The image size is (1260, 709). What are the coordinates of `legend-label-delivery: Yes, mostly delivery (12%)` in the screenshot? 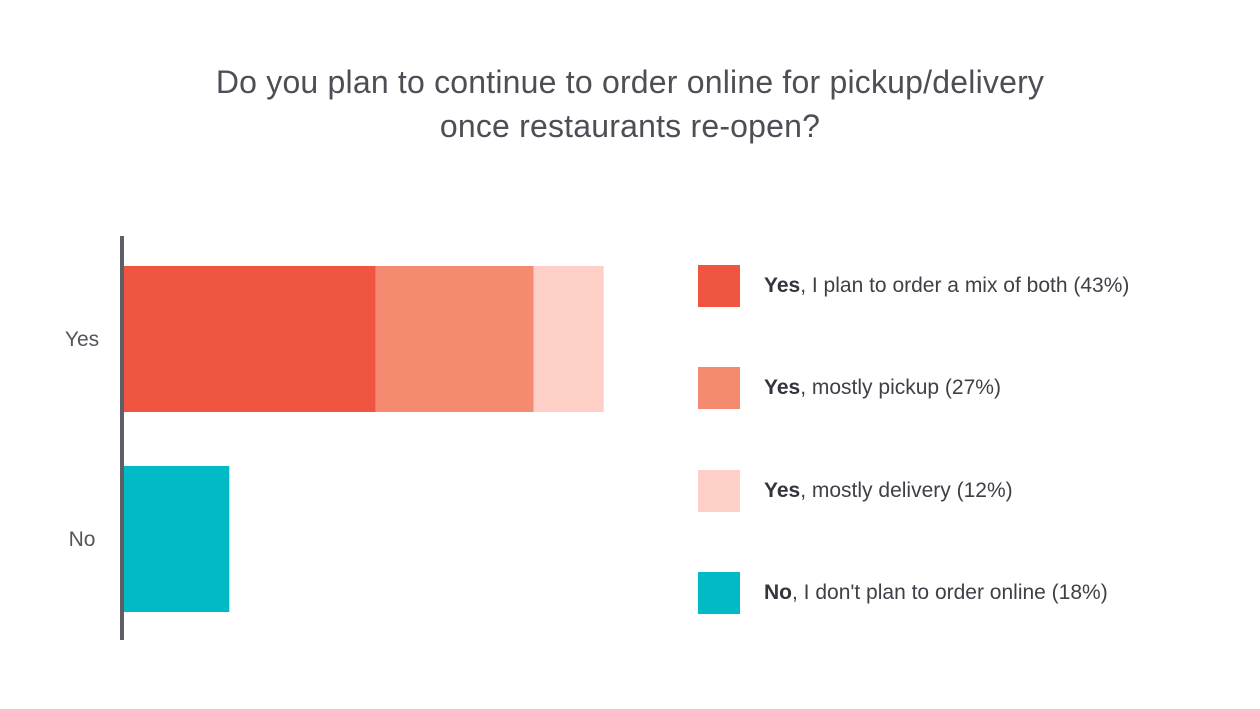 It's located at (888, 491).